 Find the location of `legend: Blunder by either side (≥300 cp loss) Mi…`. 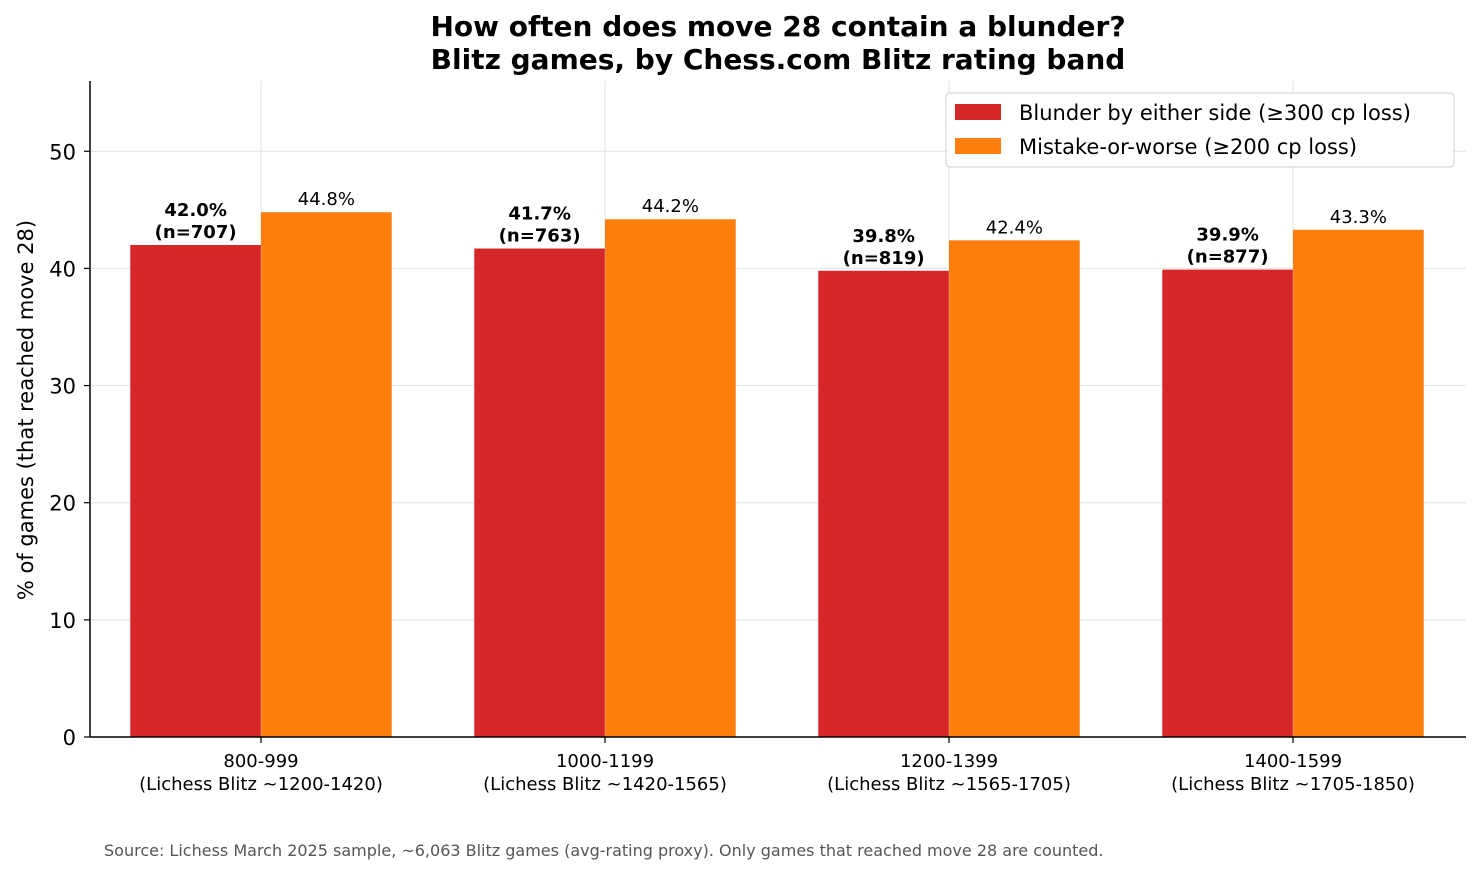

legend: Blunder by either side (≥300 cp loss) Mi… is located at coordinates (1200, 130).